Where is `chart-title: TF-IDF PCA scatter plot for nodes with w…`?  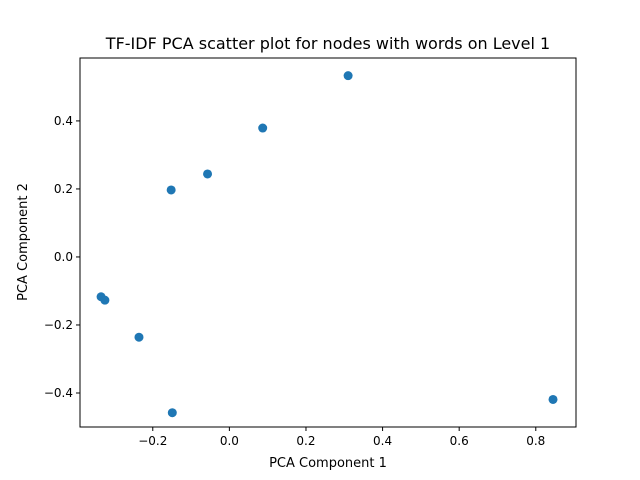 chart-title: TF-IDF PCA scatter plot for nodes with w… is located at coordinates (327, 43).